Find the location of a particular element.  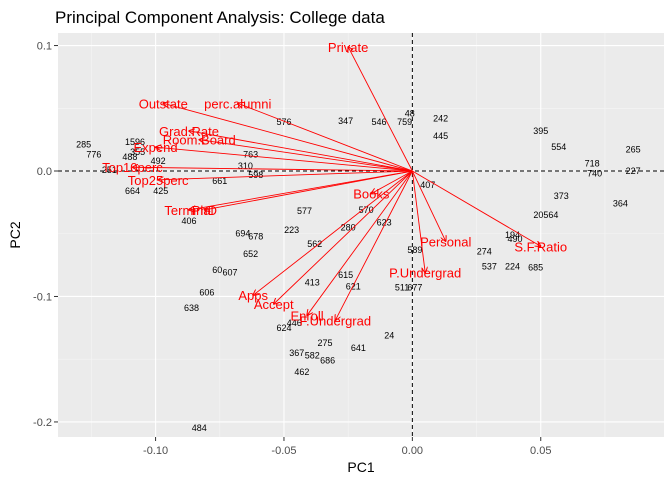

observation-label: 24 is located at coordinates (389, 335).